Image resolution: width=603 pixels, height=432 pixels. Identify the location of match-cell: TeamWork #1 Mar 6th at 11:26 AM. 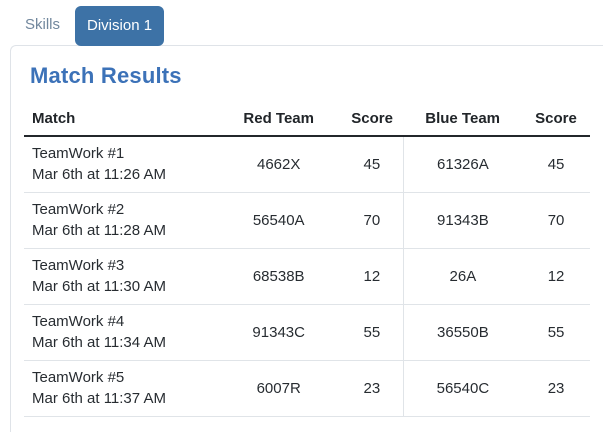
(120, 164).